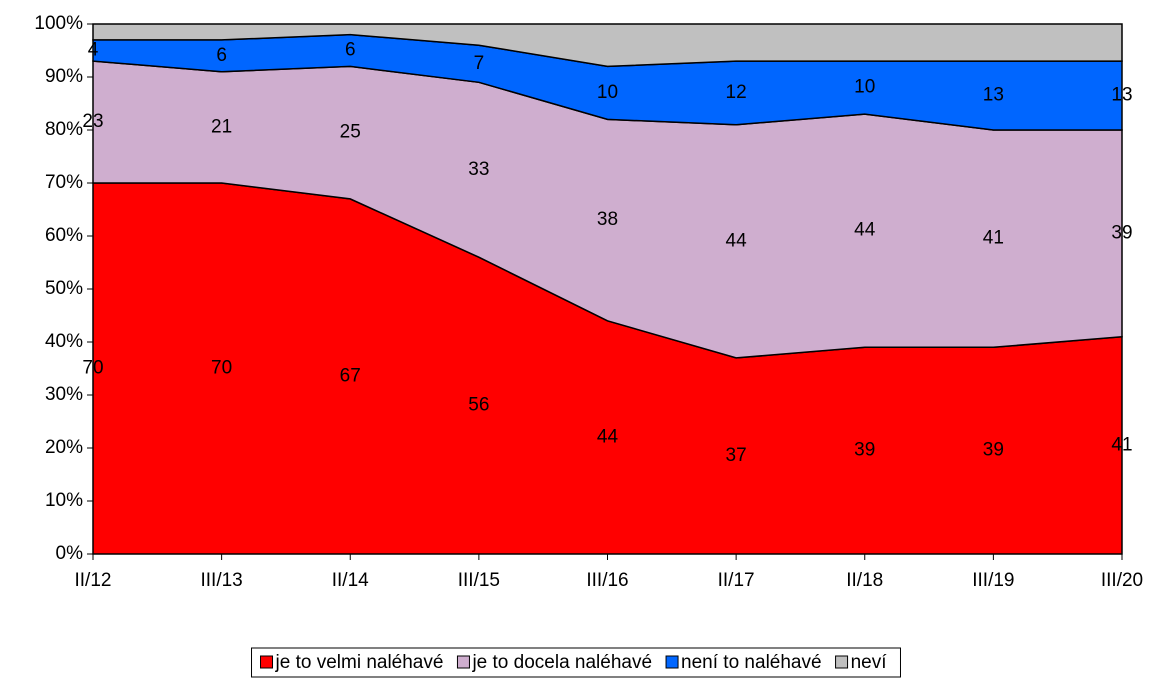  I want to click on data-label: 7, so click(479, 63).